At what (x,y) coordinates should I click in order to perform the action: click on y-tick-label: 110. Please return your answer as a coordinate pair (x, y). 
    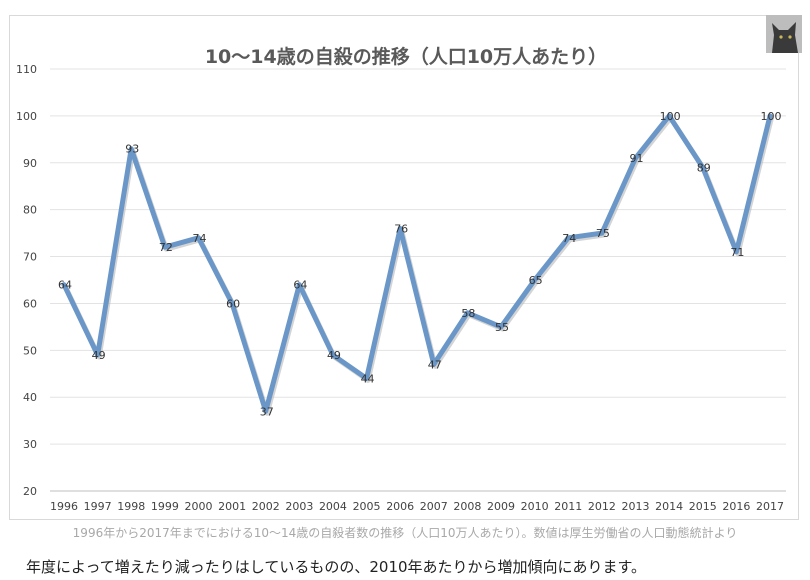
    Looking at the image, I should click on (26, 69).